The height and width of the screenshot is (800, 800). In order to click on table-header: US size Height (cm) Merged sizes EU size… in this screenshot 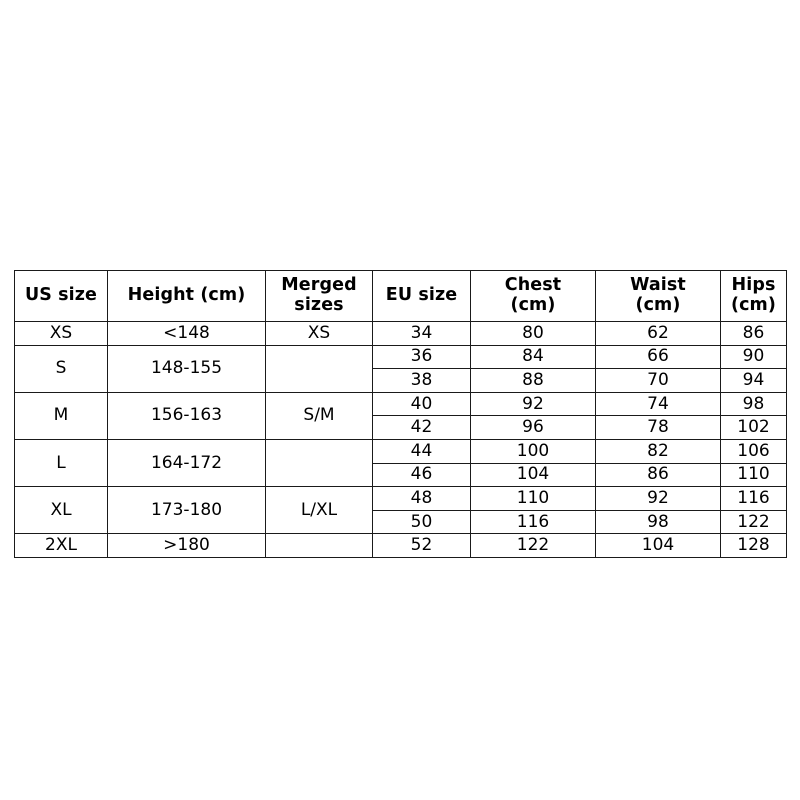, I will do `click(400, 296)`.